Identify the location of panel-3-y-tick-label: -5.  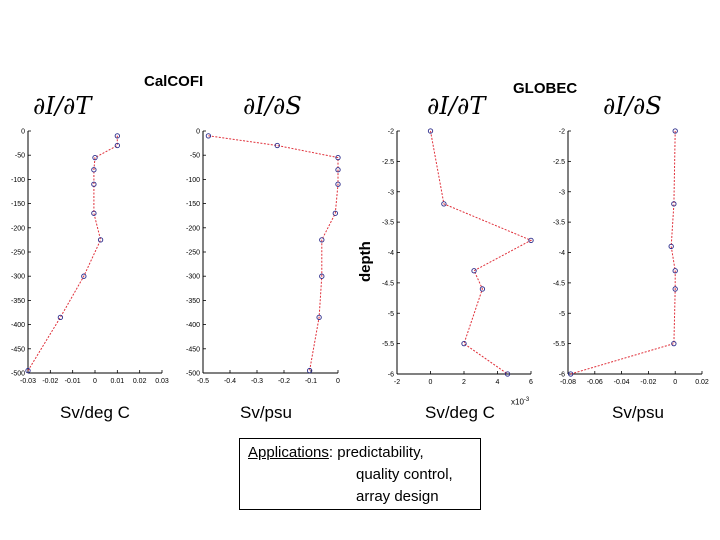
(391, 314).